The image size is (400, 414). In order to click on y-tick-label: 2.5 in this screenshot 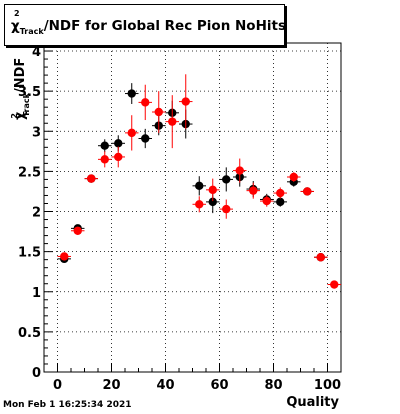, I will do `click(29, 172)`.